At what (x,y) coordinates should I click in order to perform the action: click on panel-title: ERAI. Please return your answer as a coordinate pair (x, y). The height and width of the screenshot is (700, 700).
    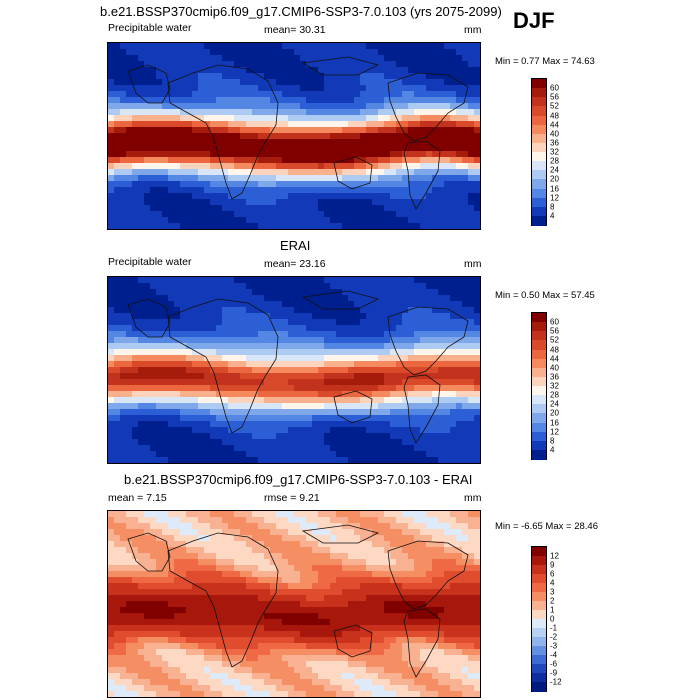
    Looking at the image, I should click on (295, 245).